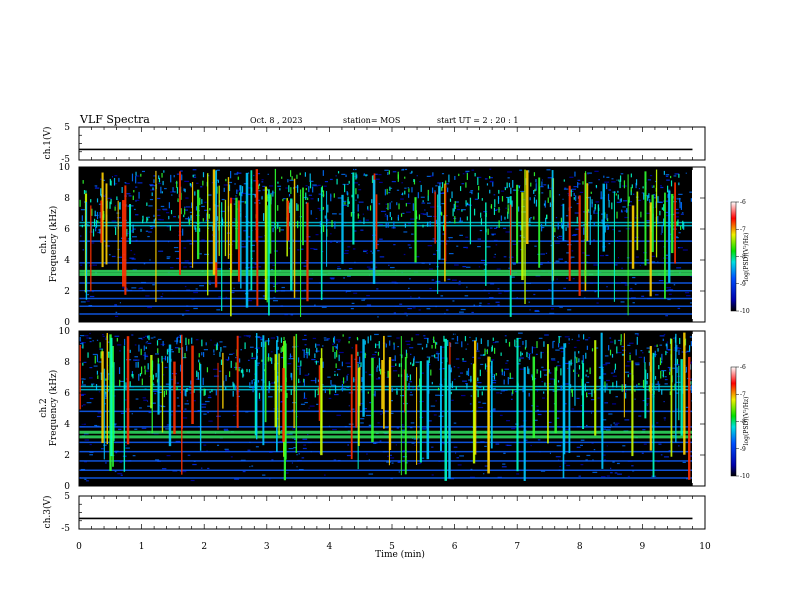 Image resolution: width=792 pixels, height=612 pixels. What do you see at coordinates (114, 119) in the screenshot?
I see `figure-title: VLF Spectra` at bounding box center [114, 119].